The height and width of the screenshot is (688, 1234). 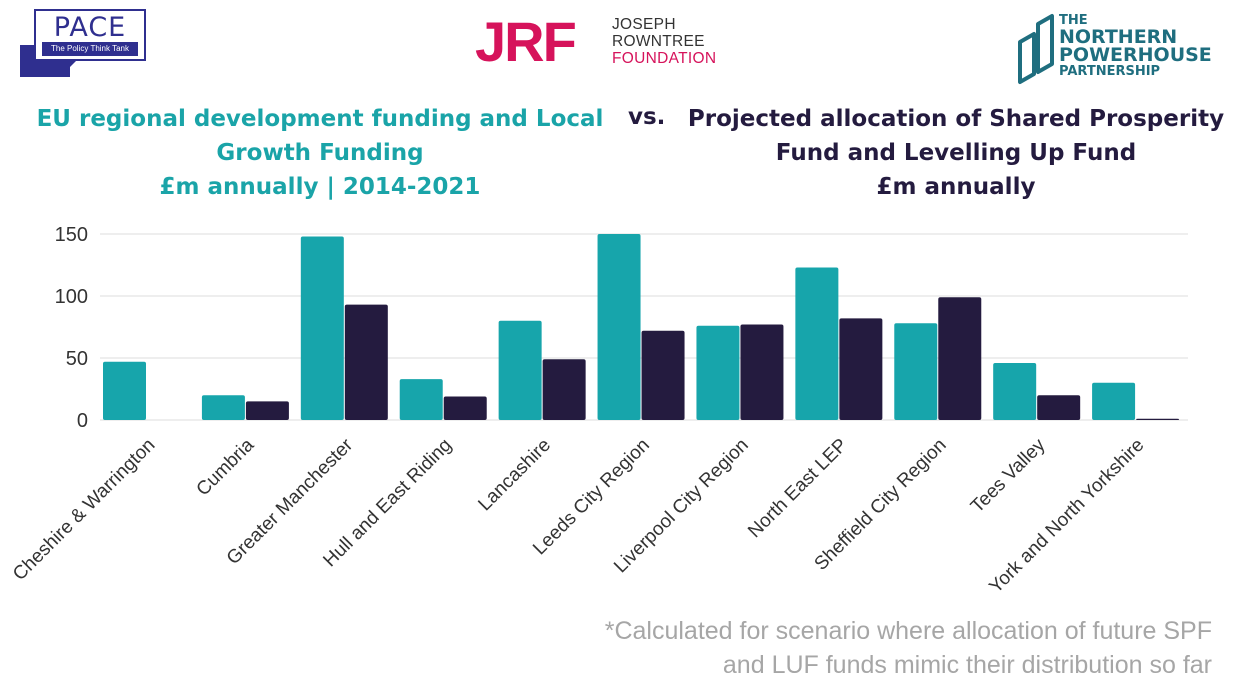 I want to click on jrf-logo-line2: ROWNTREE, so click(x=658, y=41).